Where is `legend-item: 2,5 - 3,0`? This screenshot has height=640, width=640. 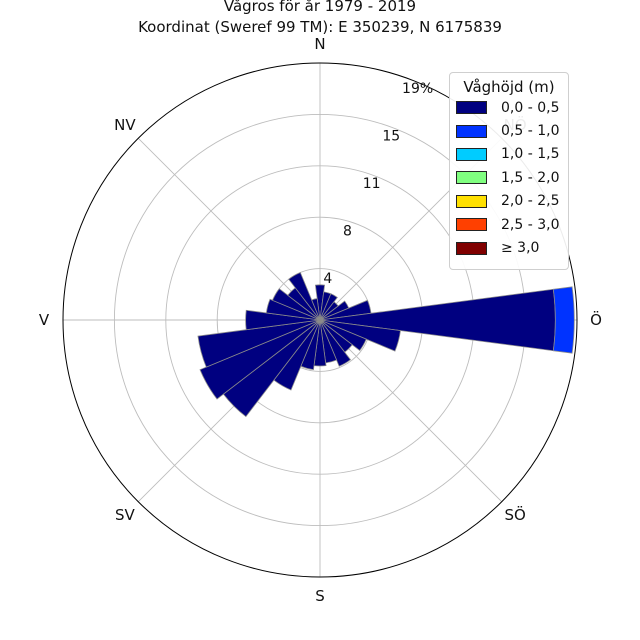 legend-item: 2,5 - 3,0 is located at coordinates (509, 224).